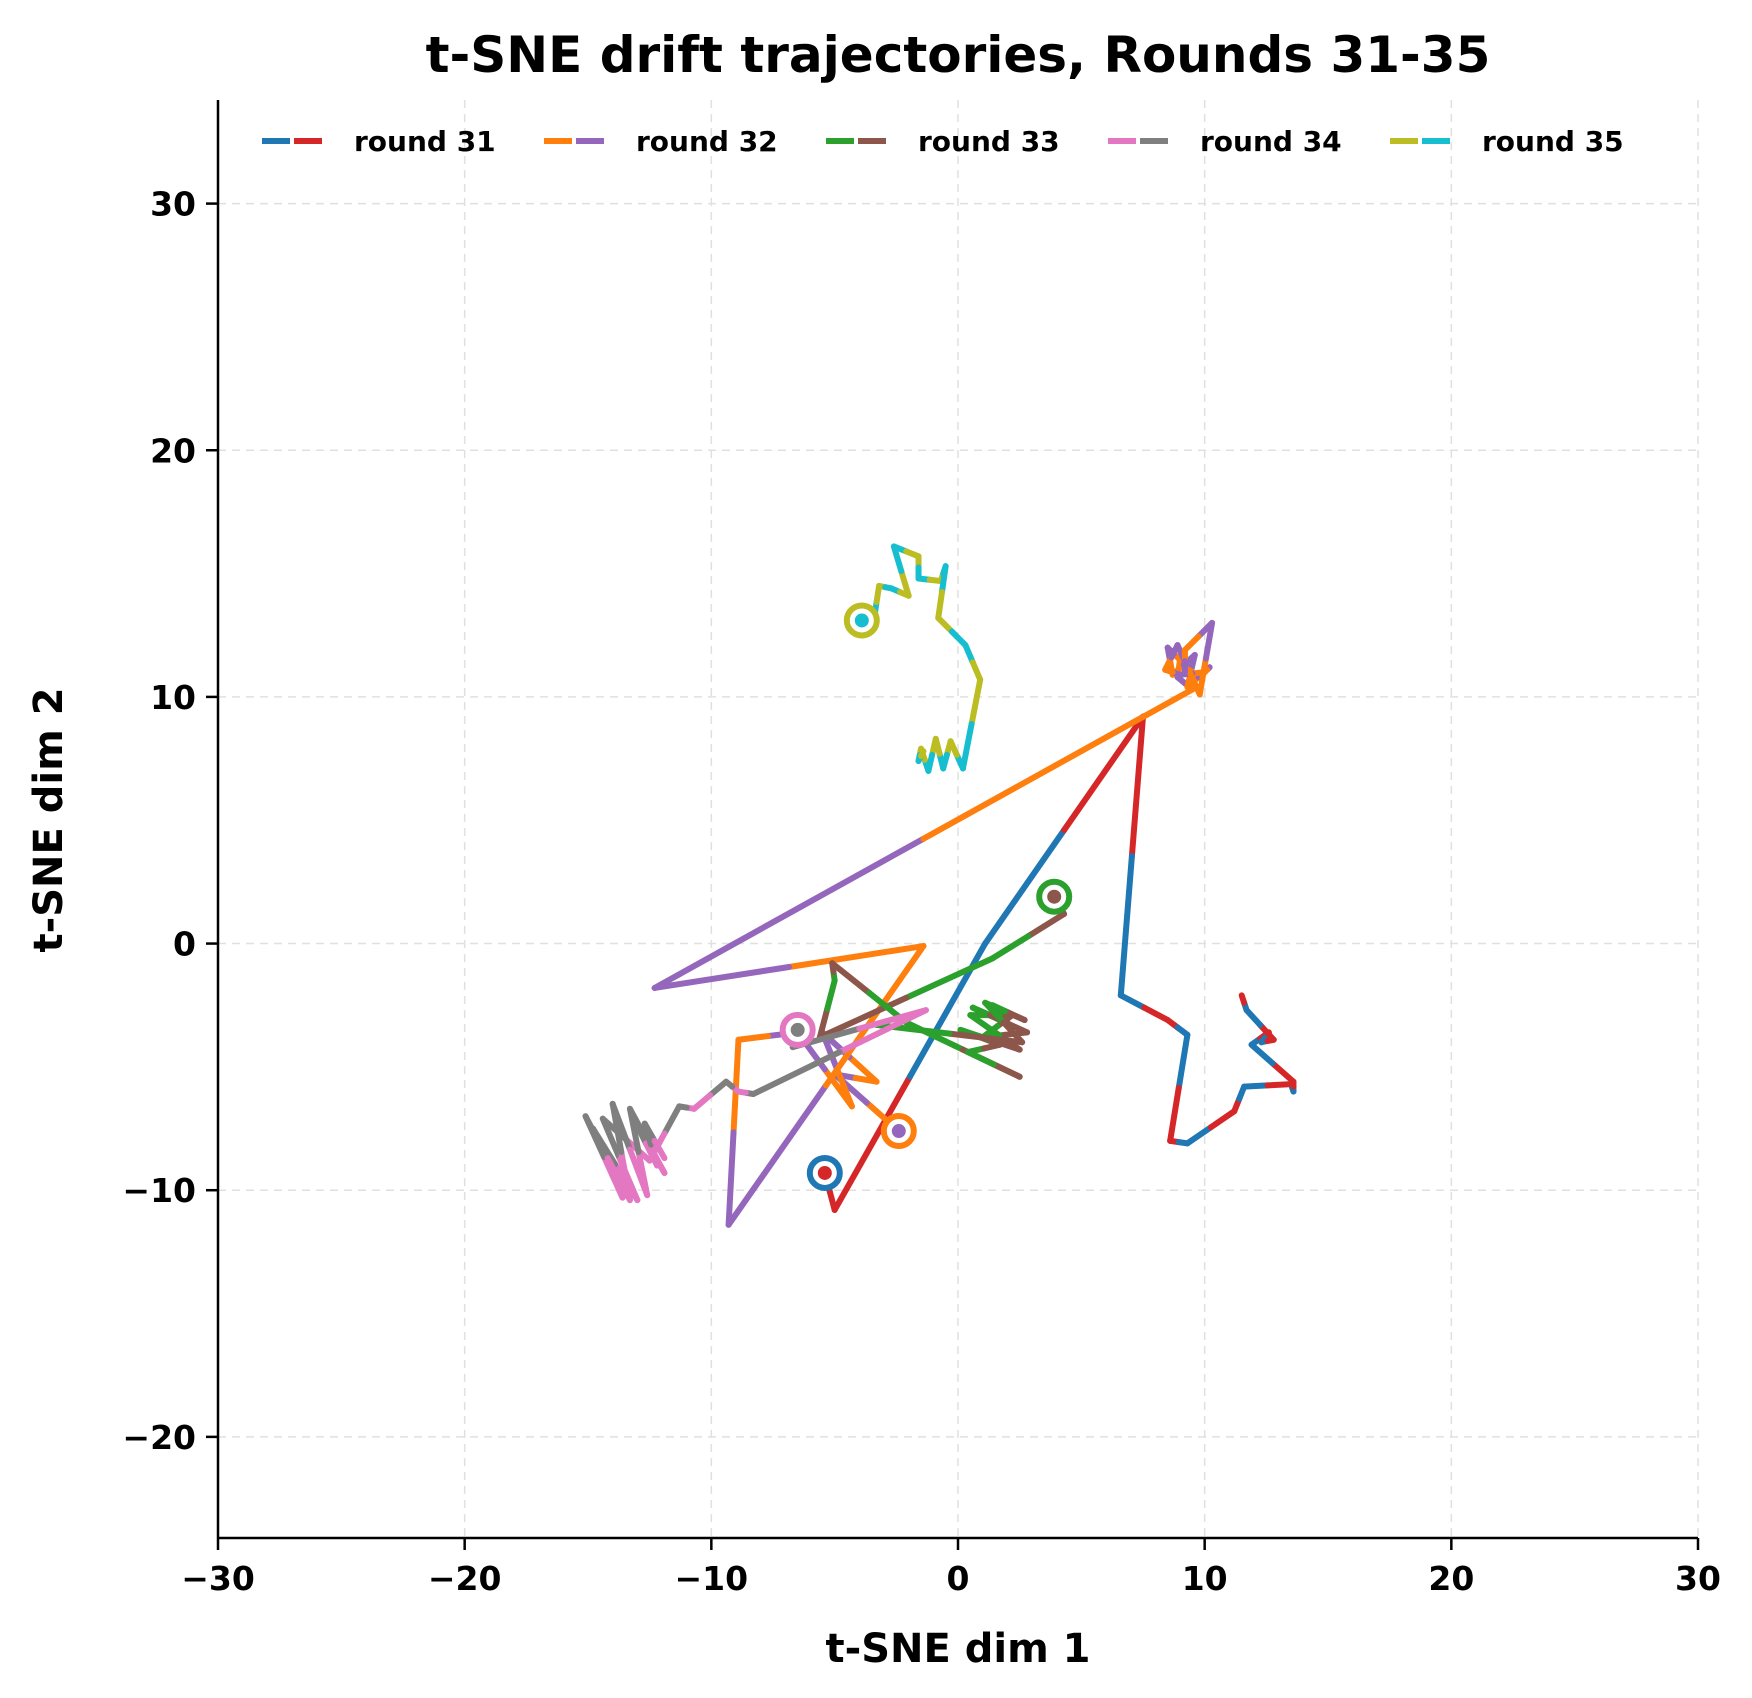 This screenshot has width=1752, height=1698. I want to click on x-tick-label: −10, so click(712, 1578).